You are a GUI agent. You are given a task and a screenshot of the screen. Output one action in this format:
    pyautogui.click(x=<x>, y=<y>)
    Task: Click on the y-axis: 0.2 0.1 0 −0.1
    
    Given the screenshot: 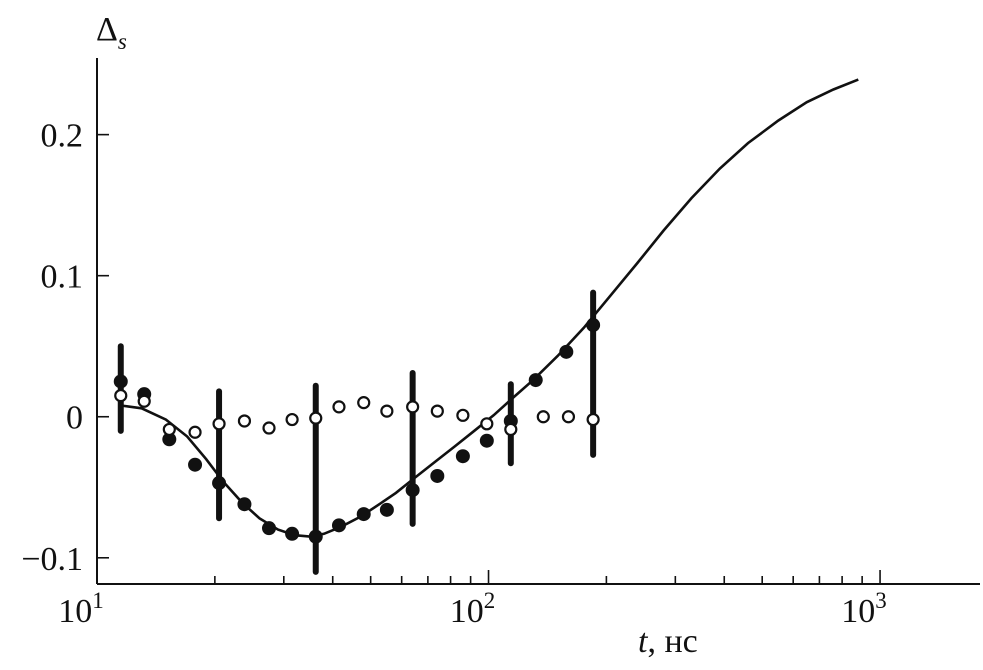 What is the action you would take?
    pyautogui.click(x=65, y=321)
    